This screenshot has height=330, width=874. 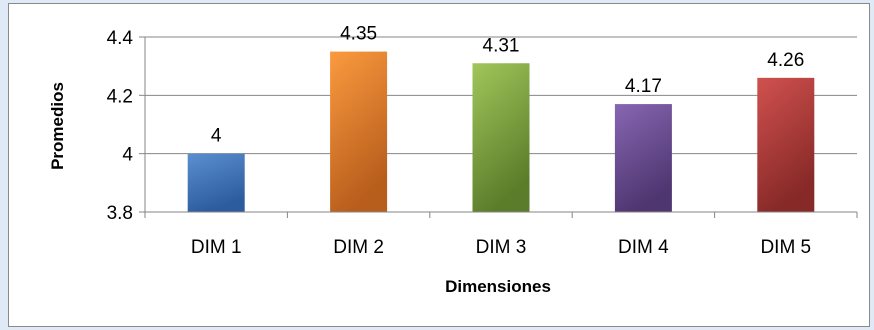 What do you see at coordinates (216, 247) in the screenshot?
I see `x-tick-label: DIM 1` at bounding box center [216, 247].